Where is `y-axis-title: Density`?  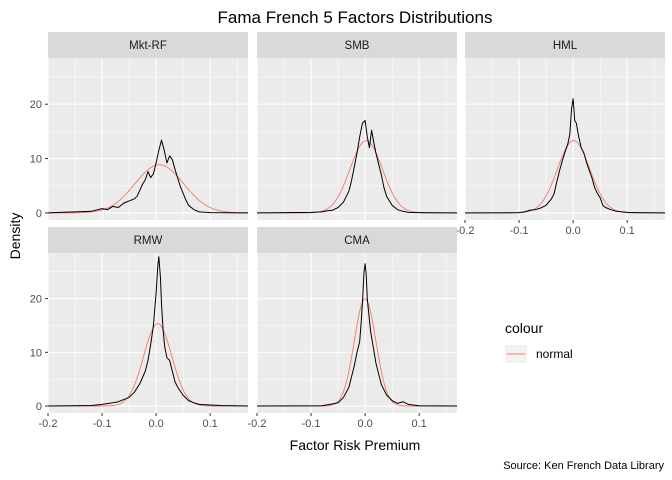
y-axis-title: Density is located at coordinates (15, 236).